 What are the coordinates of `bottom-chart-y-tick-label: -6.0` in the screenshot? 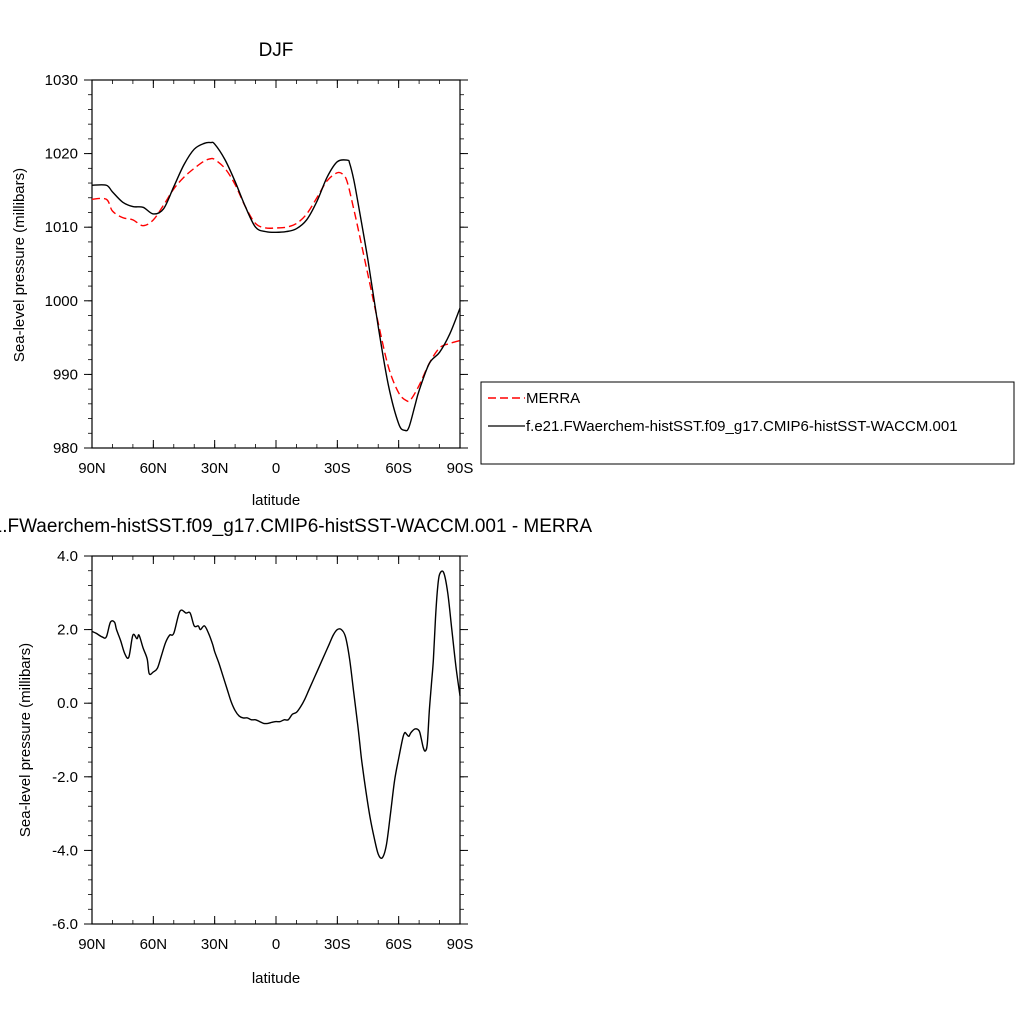 It's located at (65, 924).